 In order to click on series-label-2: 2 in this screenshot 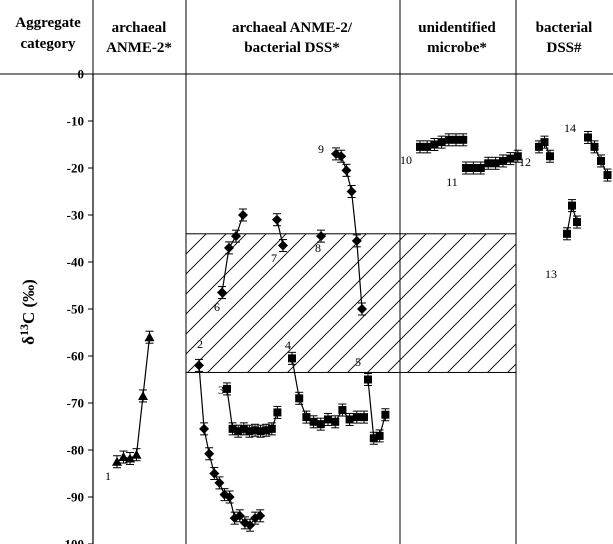, I will do `click(200, 344)`.